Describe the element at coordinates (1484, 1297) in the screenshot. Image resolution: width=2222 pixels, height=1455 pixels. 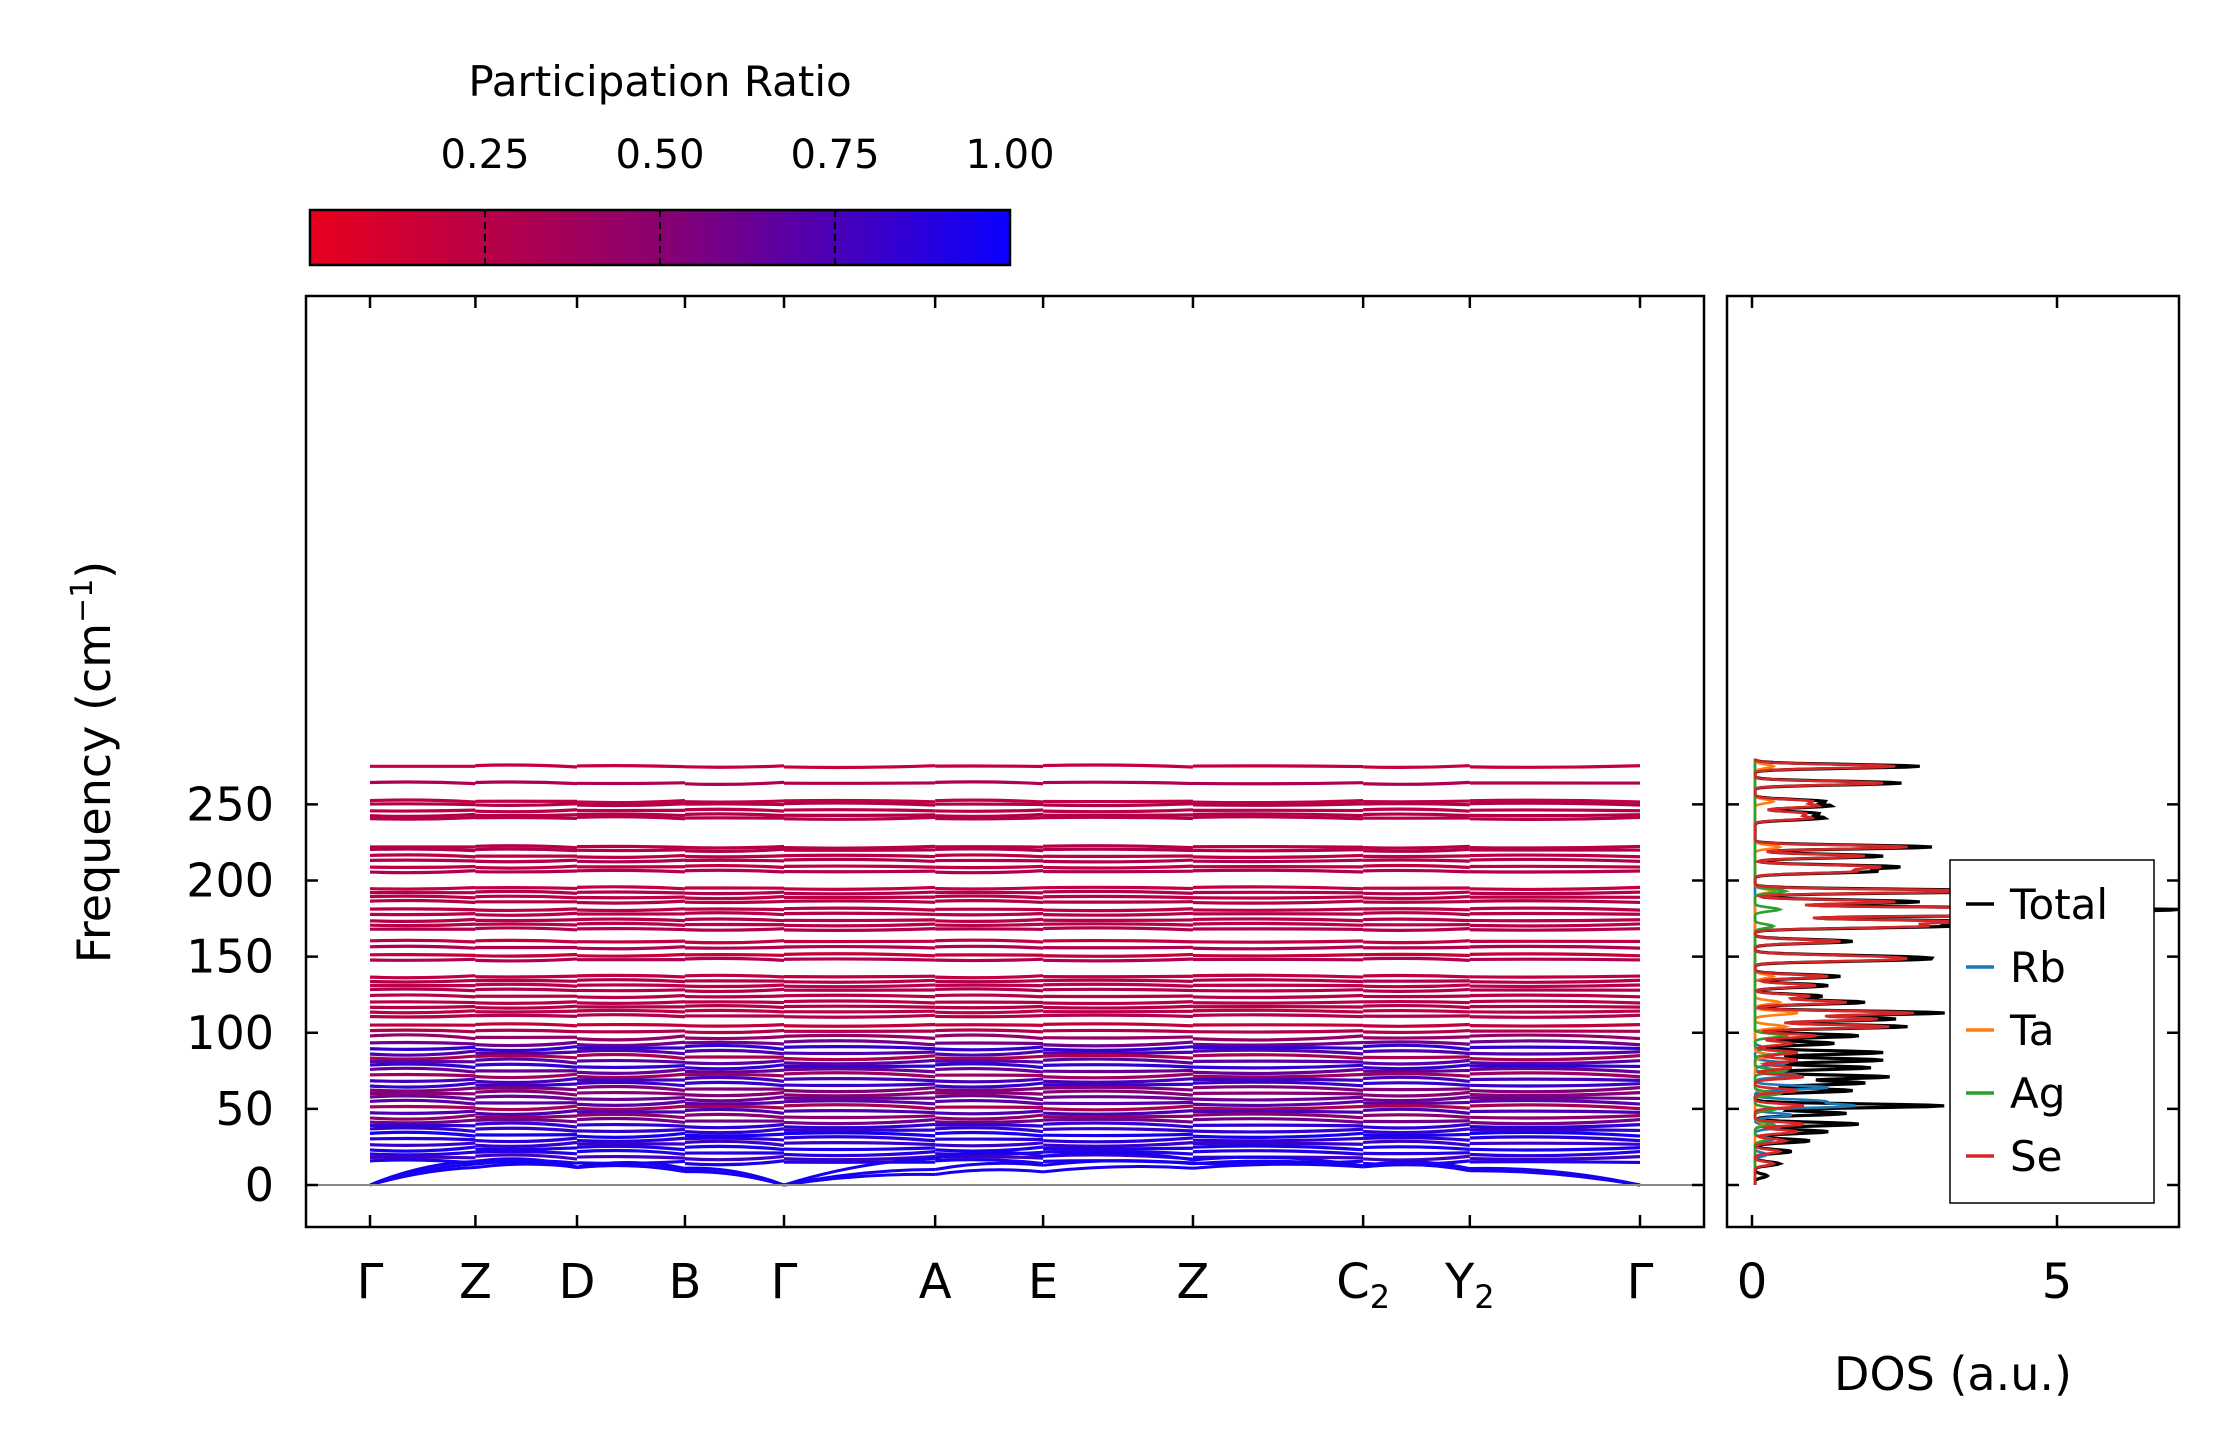
I see `kpoint-label-subscript: 2` at that location.